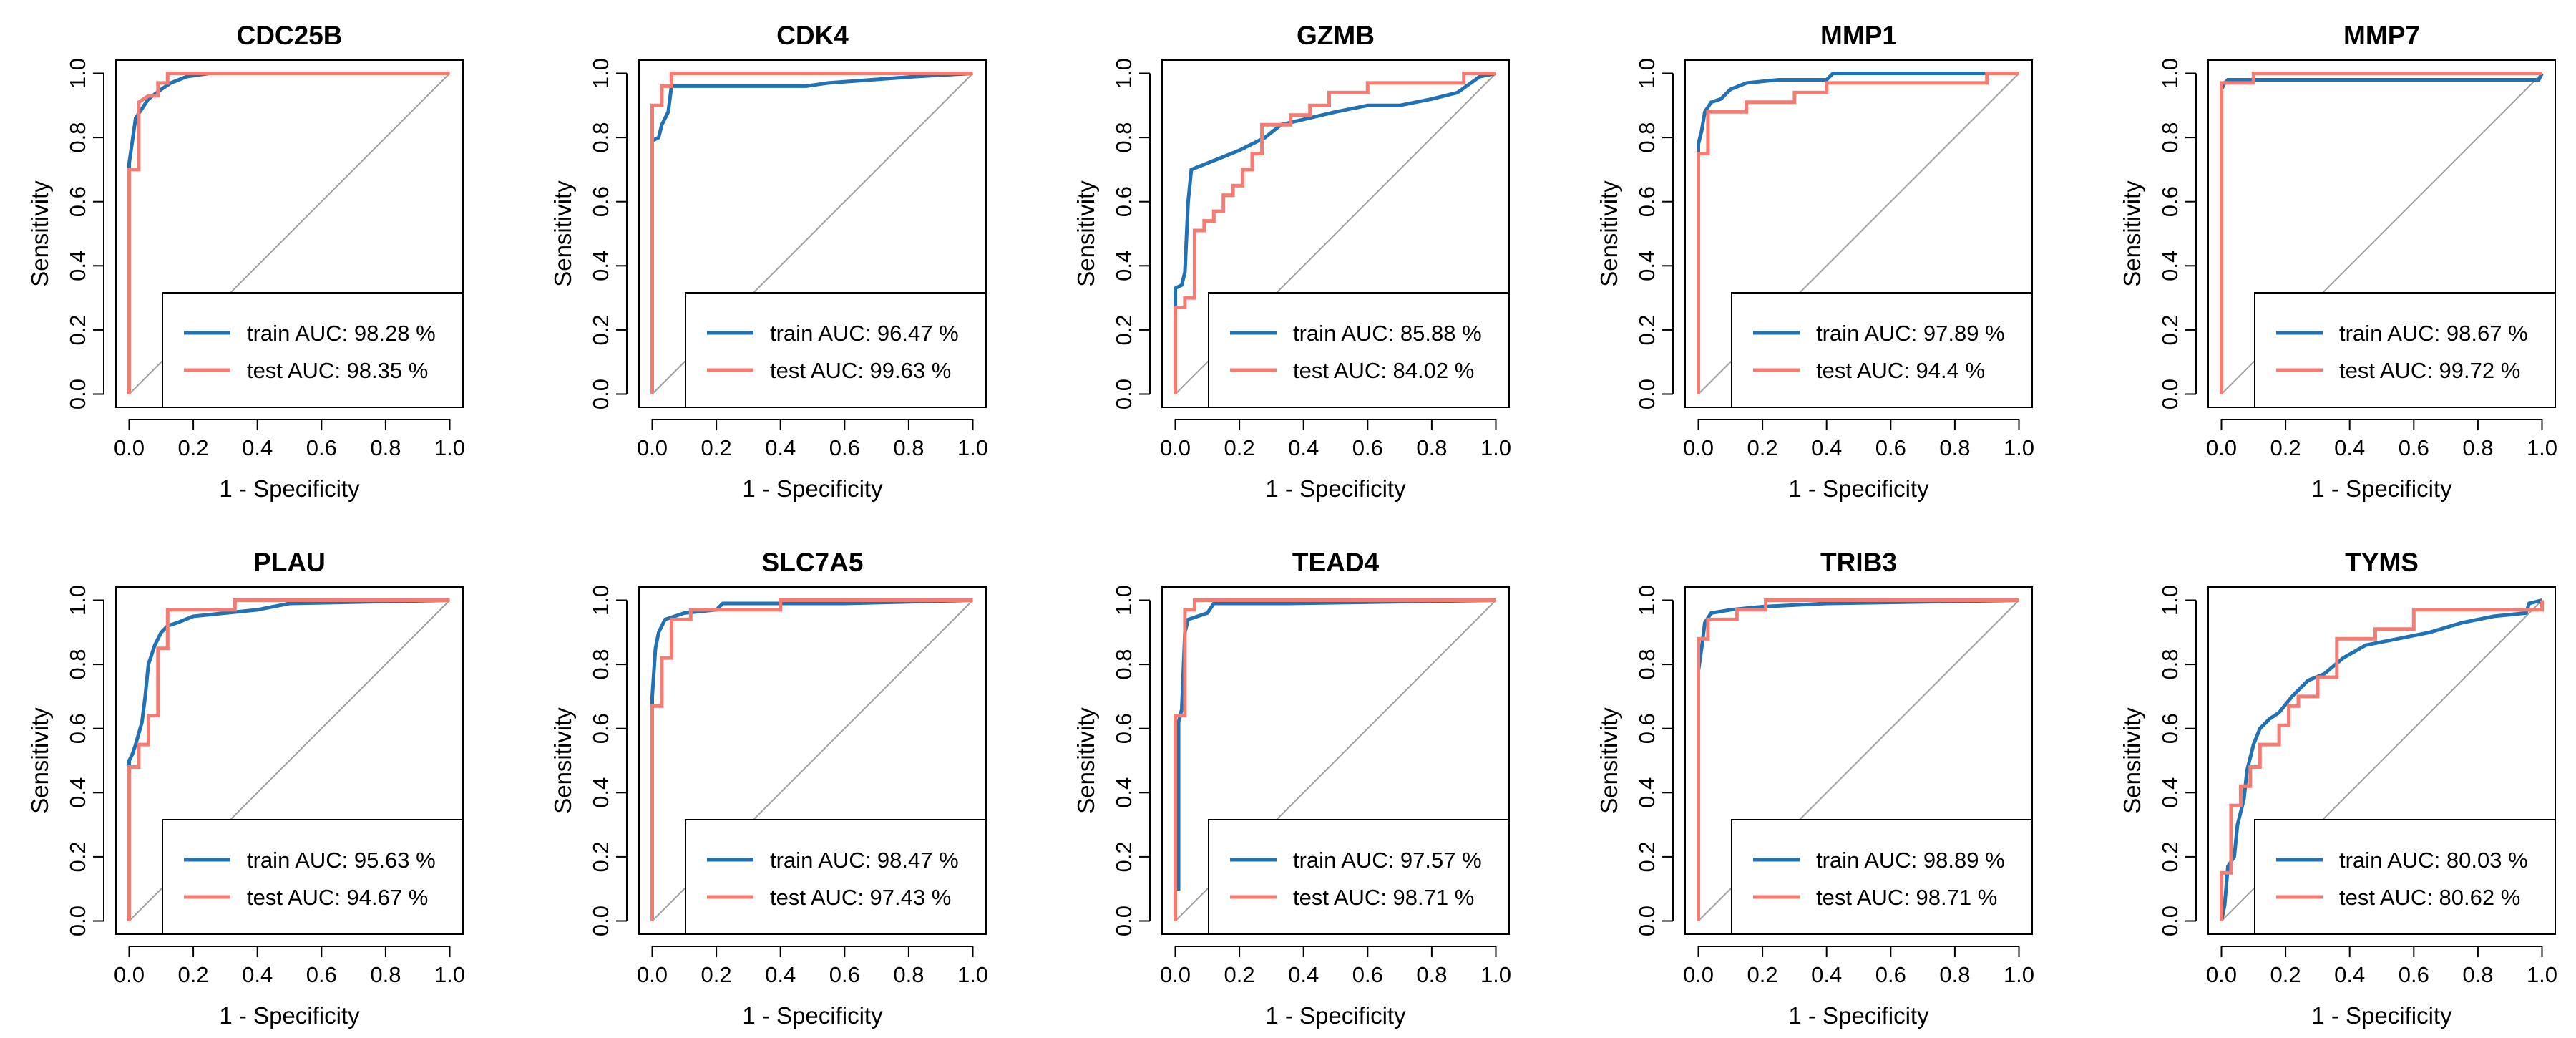 This screenshot has height=1038, width=2576. What do you see at coordinates (313, 350) in the screenshot?
I see `legend: train AUC: 98.28 % test AUC: 98.35 %` at bounding box center [313, 350].